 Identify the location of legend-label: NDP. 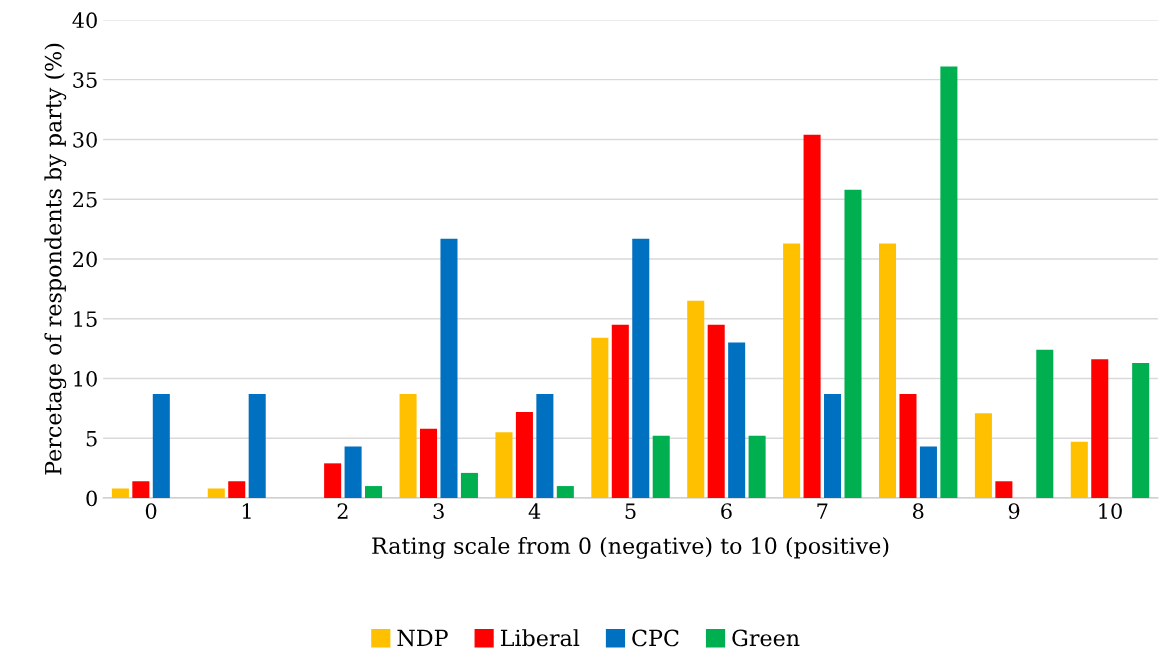
(422, 638).